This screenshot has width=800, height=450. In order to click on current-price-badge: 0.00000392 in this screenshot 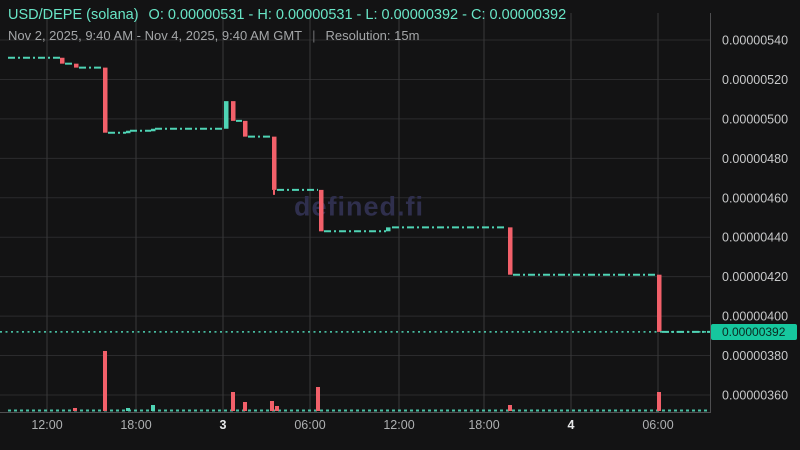, I will do `click(754, 331)`.